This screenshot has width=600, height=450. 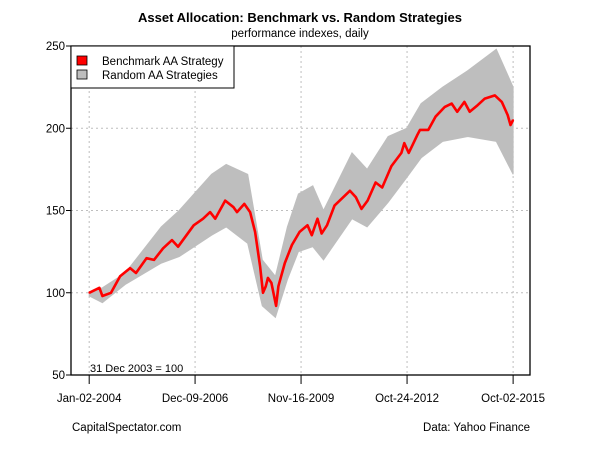 What do you see at coordinates (195, 399) in the screenshot?
I see `x-tick-label: Dec-09-2006` at bounding box center [195, 399].